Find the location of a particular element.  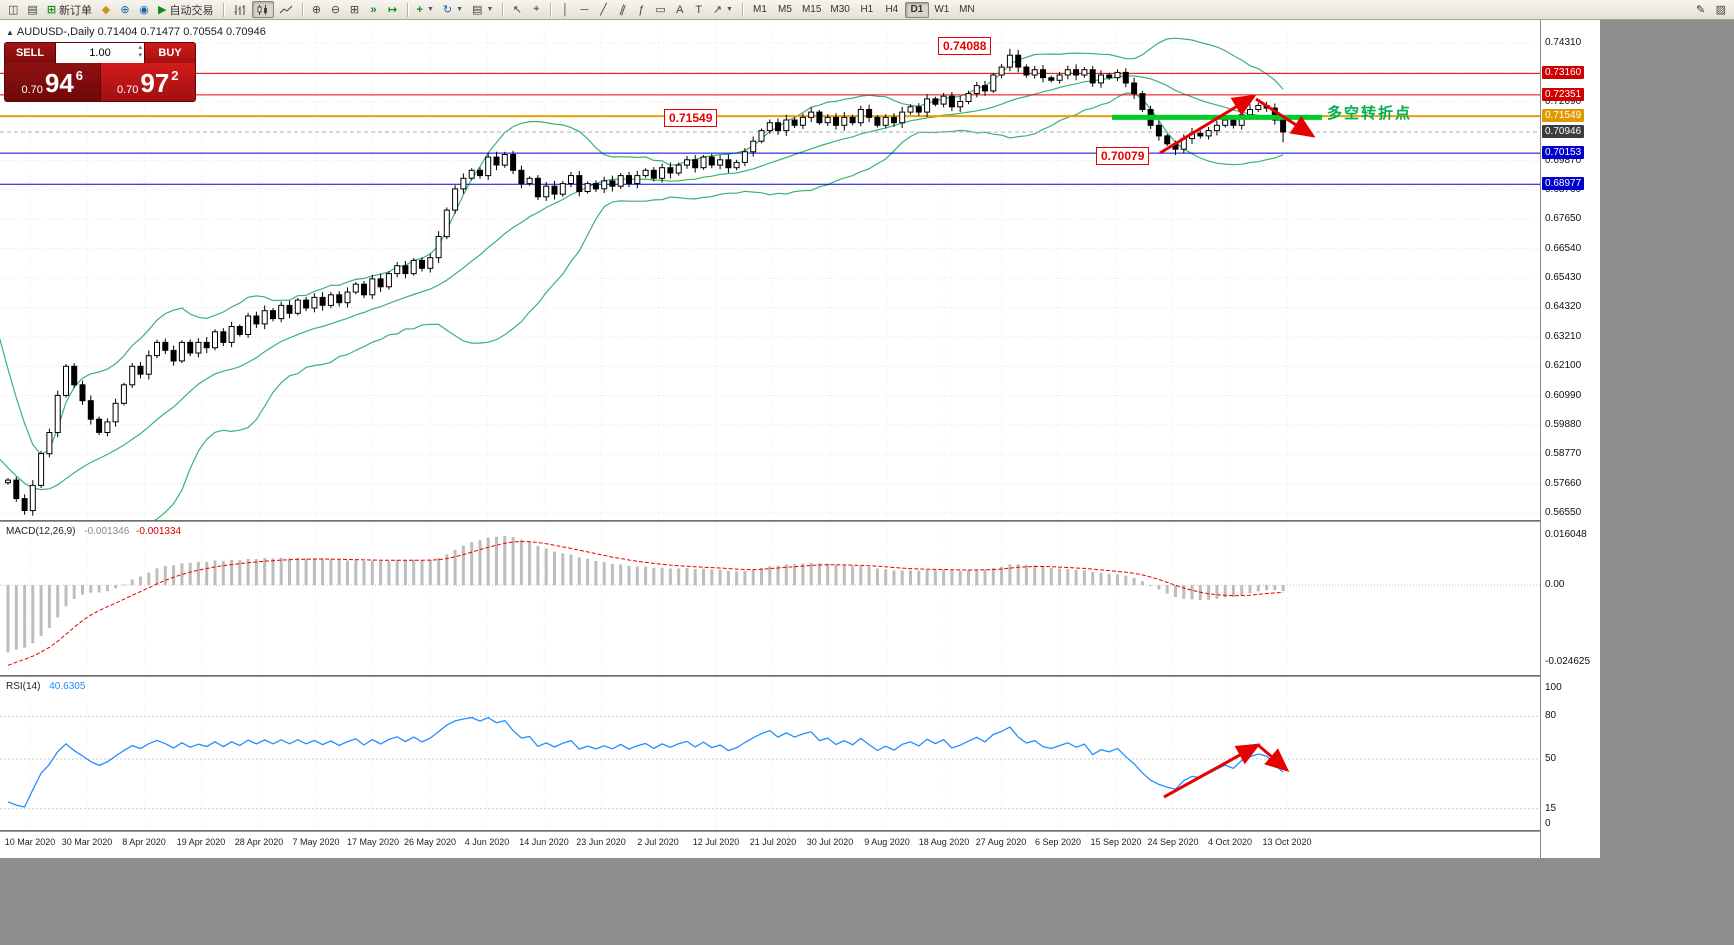

market-watch-icon: ◆ is located at coordinates (106, 9).